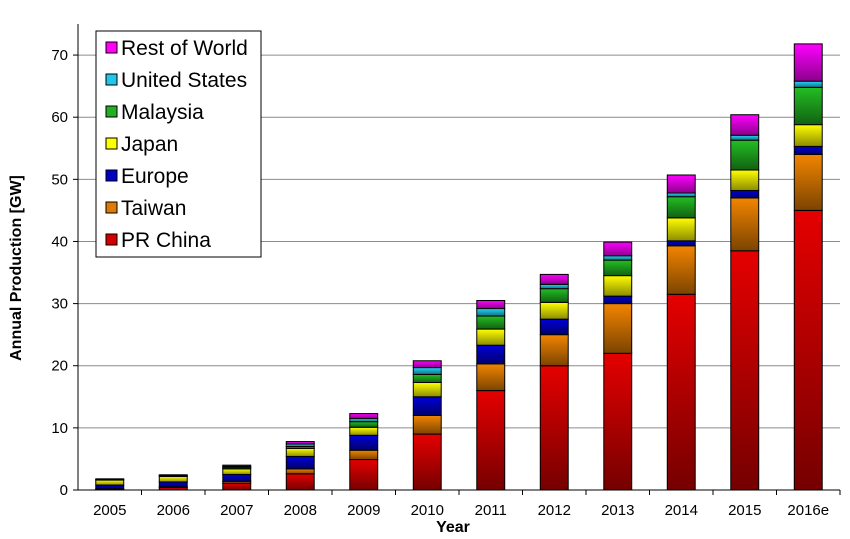 The width and height of the screenshot is (850, 539). I want to click on legend-label: United States, so click(184, 80).